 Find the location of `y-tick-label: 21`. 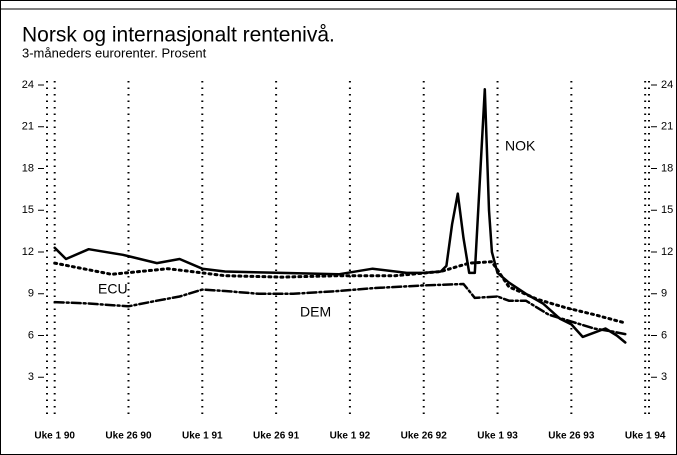

y-tick-label: 21 is located at coordinates (28, 127).